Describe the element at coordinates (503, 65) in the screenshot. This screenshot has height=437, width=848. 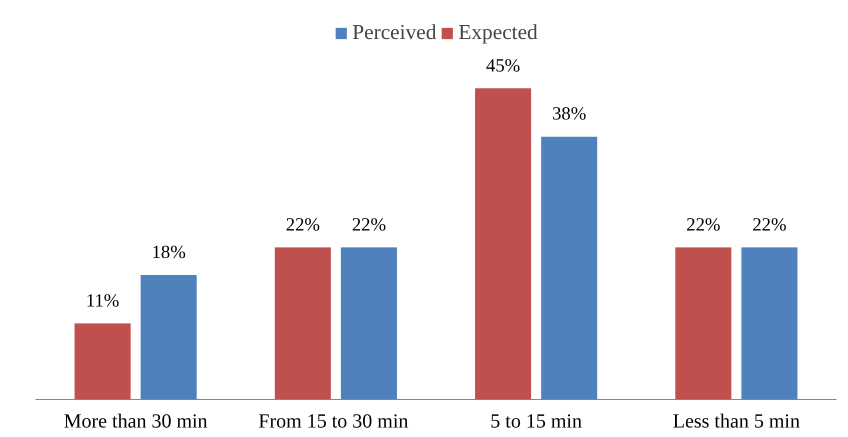
I see `data-label: 45%` at that location.